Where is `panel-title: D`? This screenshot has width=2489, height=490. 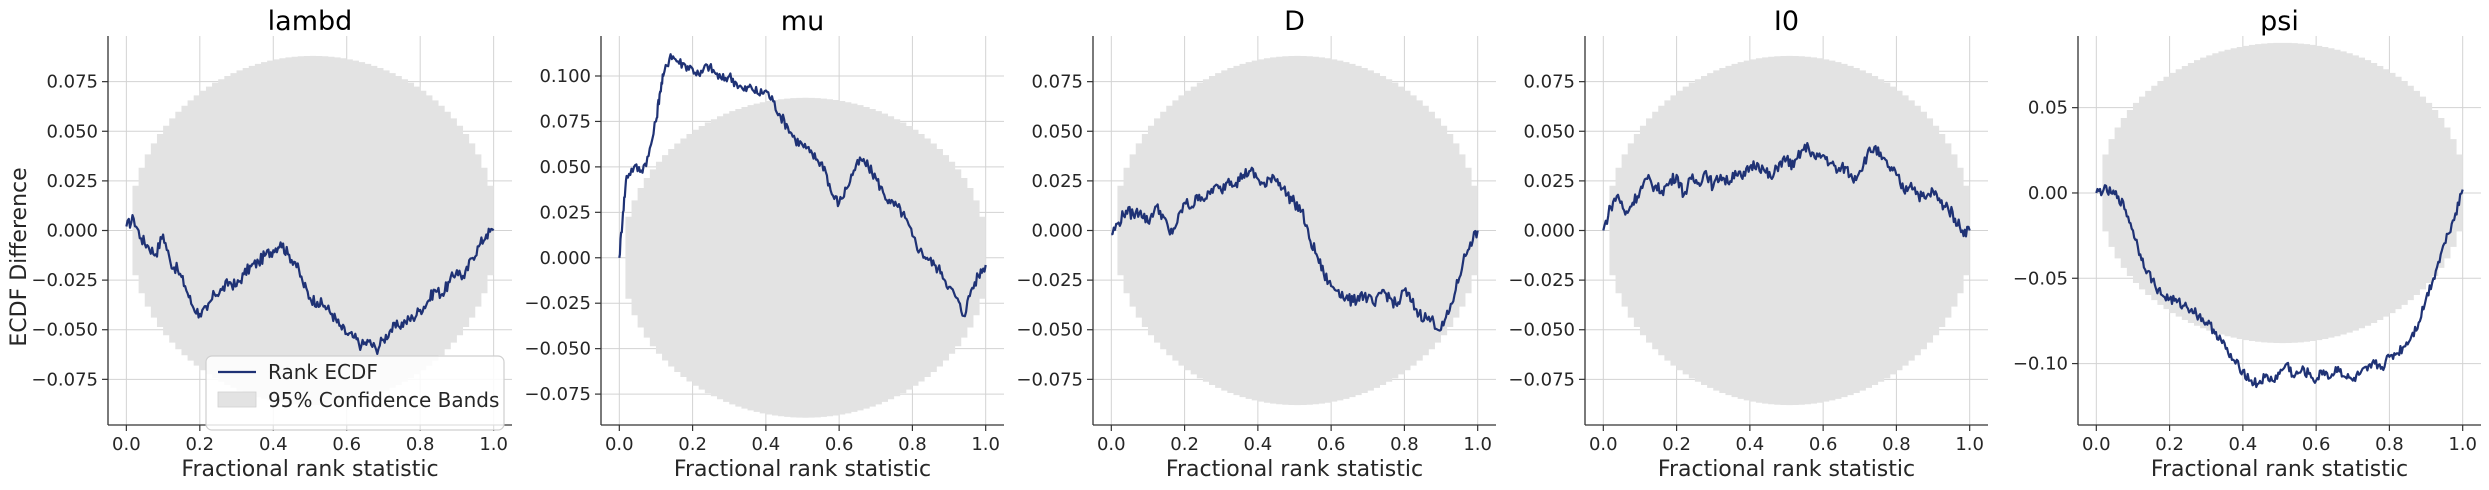 panel-title: D is located at coordinates (1294, 21).